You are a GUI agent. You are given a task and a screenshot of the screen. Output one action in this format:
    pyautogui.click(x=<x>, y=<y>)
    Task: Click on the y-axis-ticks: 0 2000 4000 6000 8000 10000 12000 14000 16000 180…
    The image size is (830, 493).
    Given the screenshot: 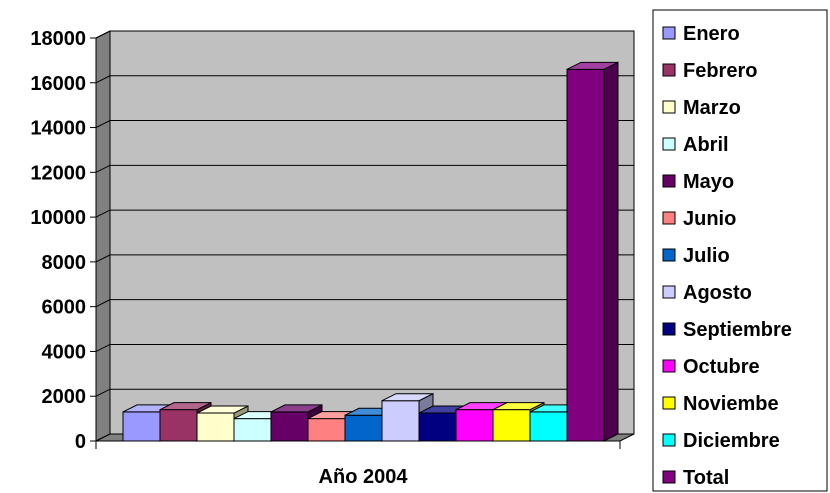 What is the action you would take?
    pyautogui.click(x=58, y=240)
    